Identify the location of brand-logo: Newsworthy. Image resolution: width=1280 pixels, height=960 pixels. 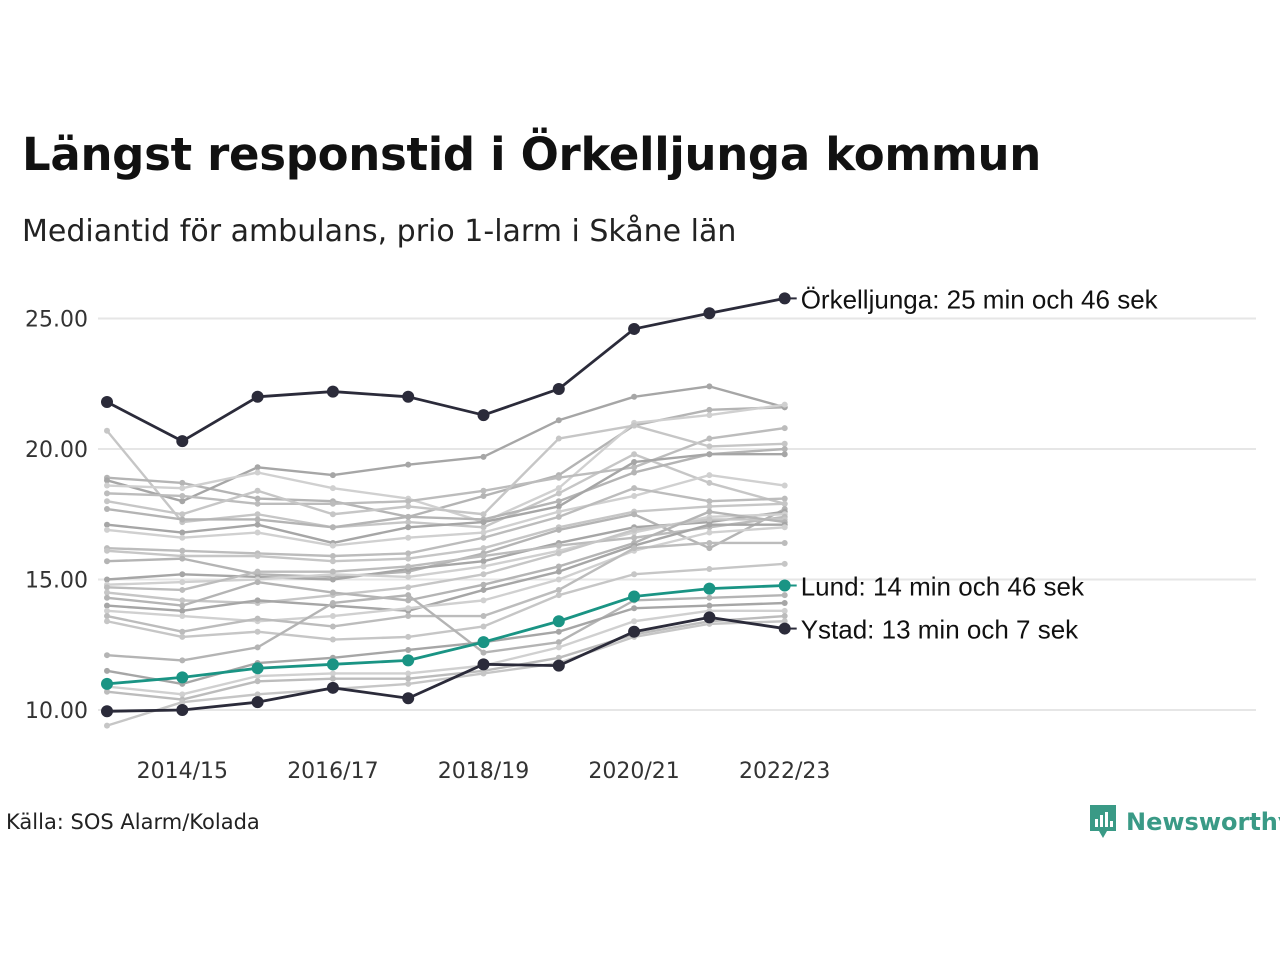
(1184, 822).